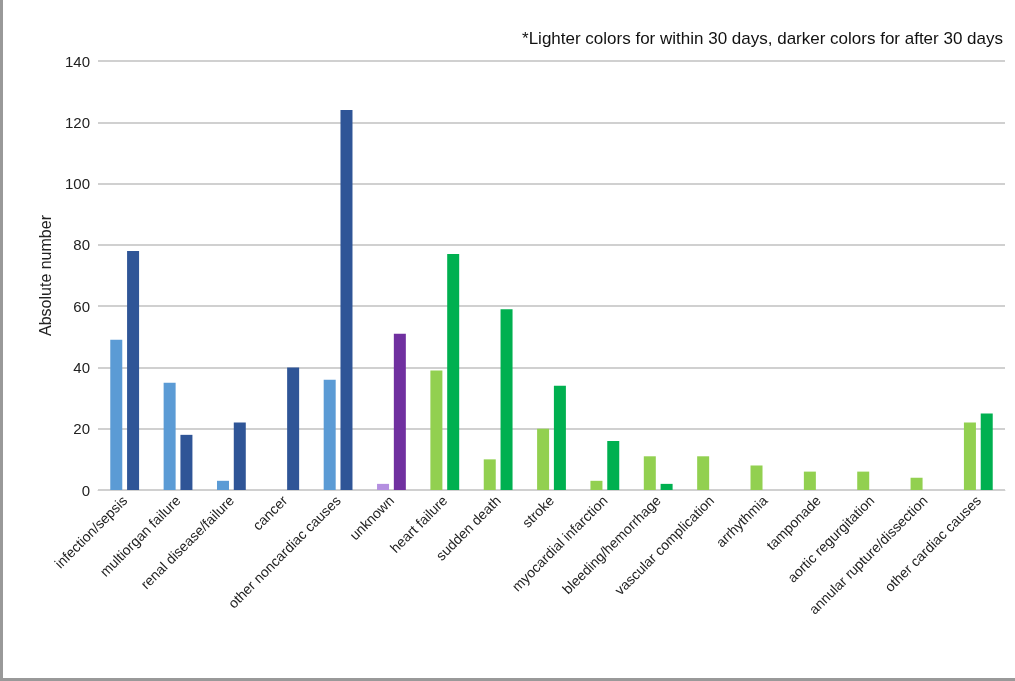 This screenshot has height=681, width=1015. Describe the element at coordinates (81, 306) in the screenshot. I see `y-tick-label: 60` at that location.